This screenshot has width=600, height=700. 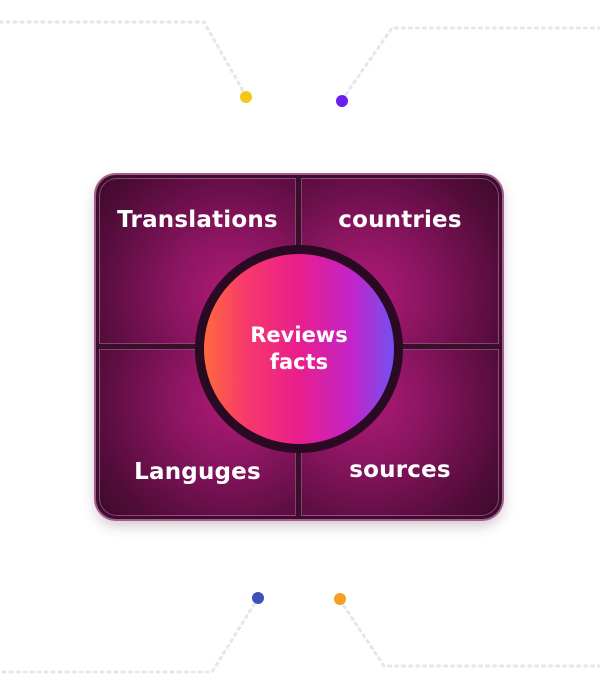 I want to click on connector-top-right, so click(x=470, y=64).